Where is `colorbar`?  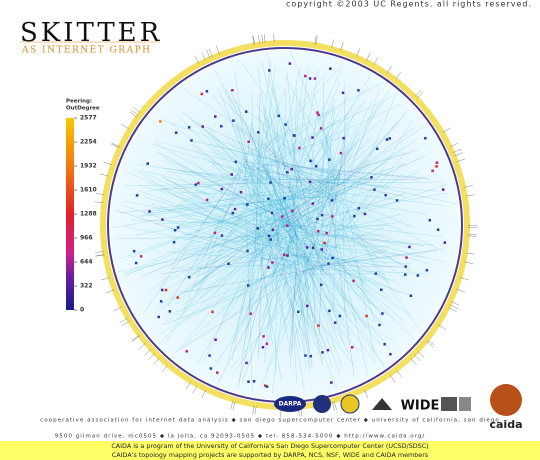 colorbar is located at coordinates (70, 214).